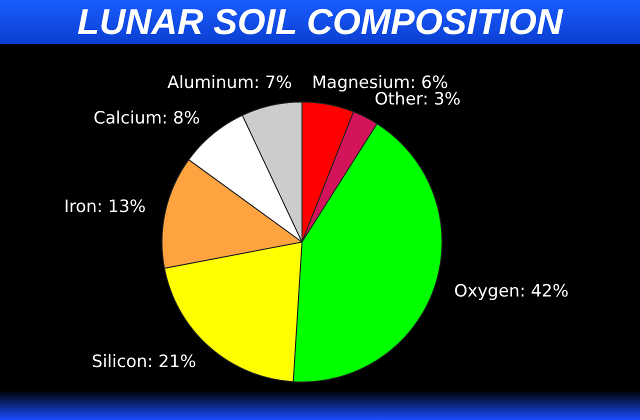 The image size is (640, 420). Describe the element at coordinates (105, 207) in the screenshot. I see `slice-label: Iron: 13%` at that location.